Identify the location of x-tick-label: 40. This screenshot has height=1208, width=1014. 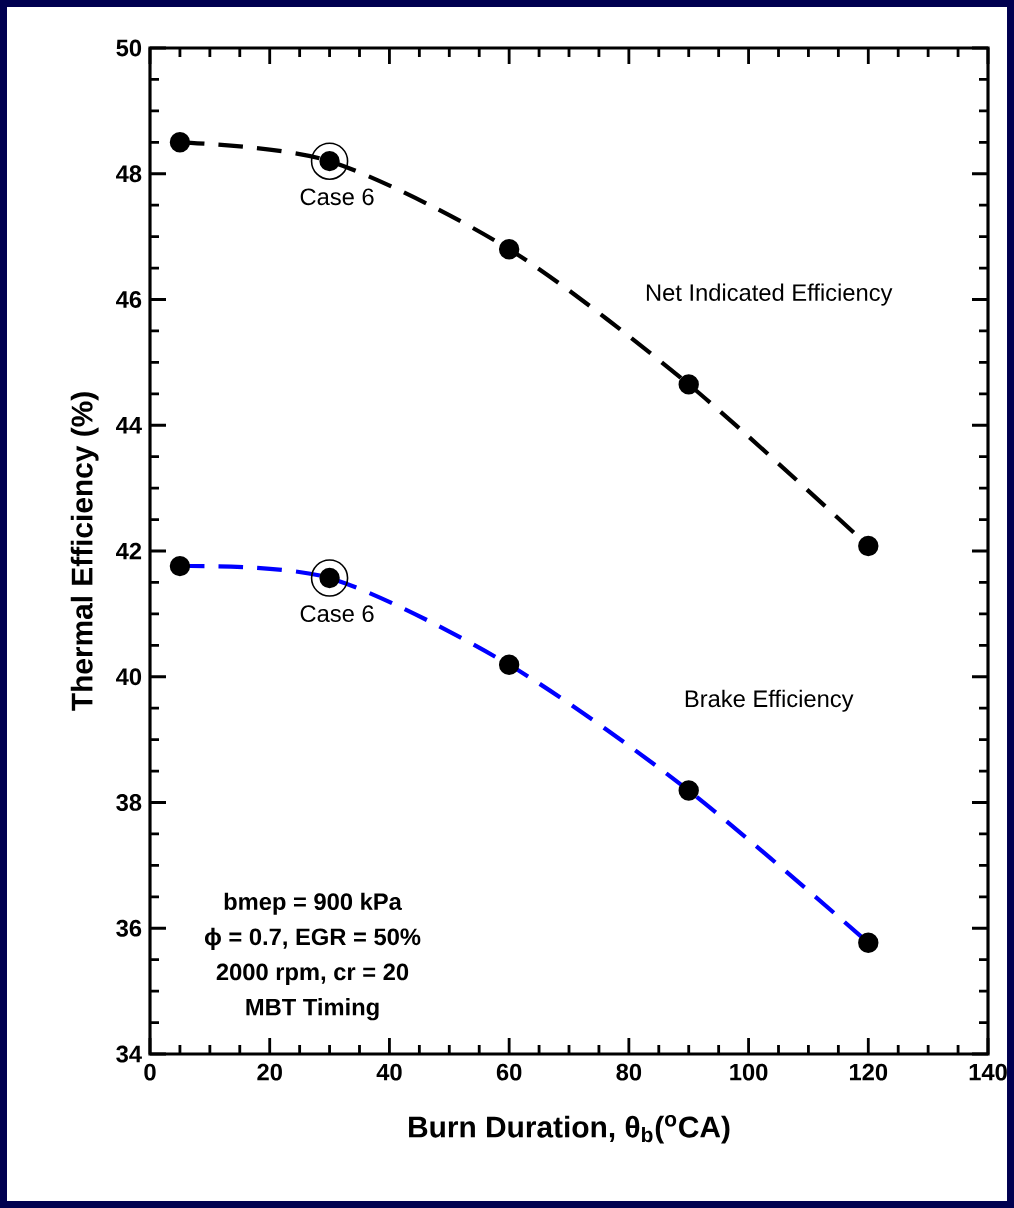
(389, 1072).